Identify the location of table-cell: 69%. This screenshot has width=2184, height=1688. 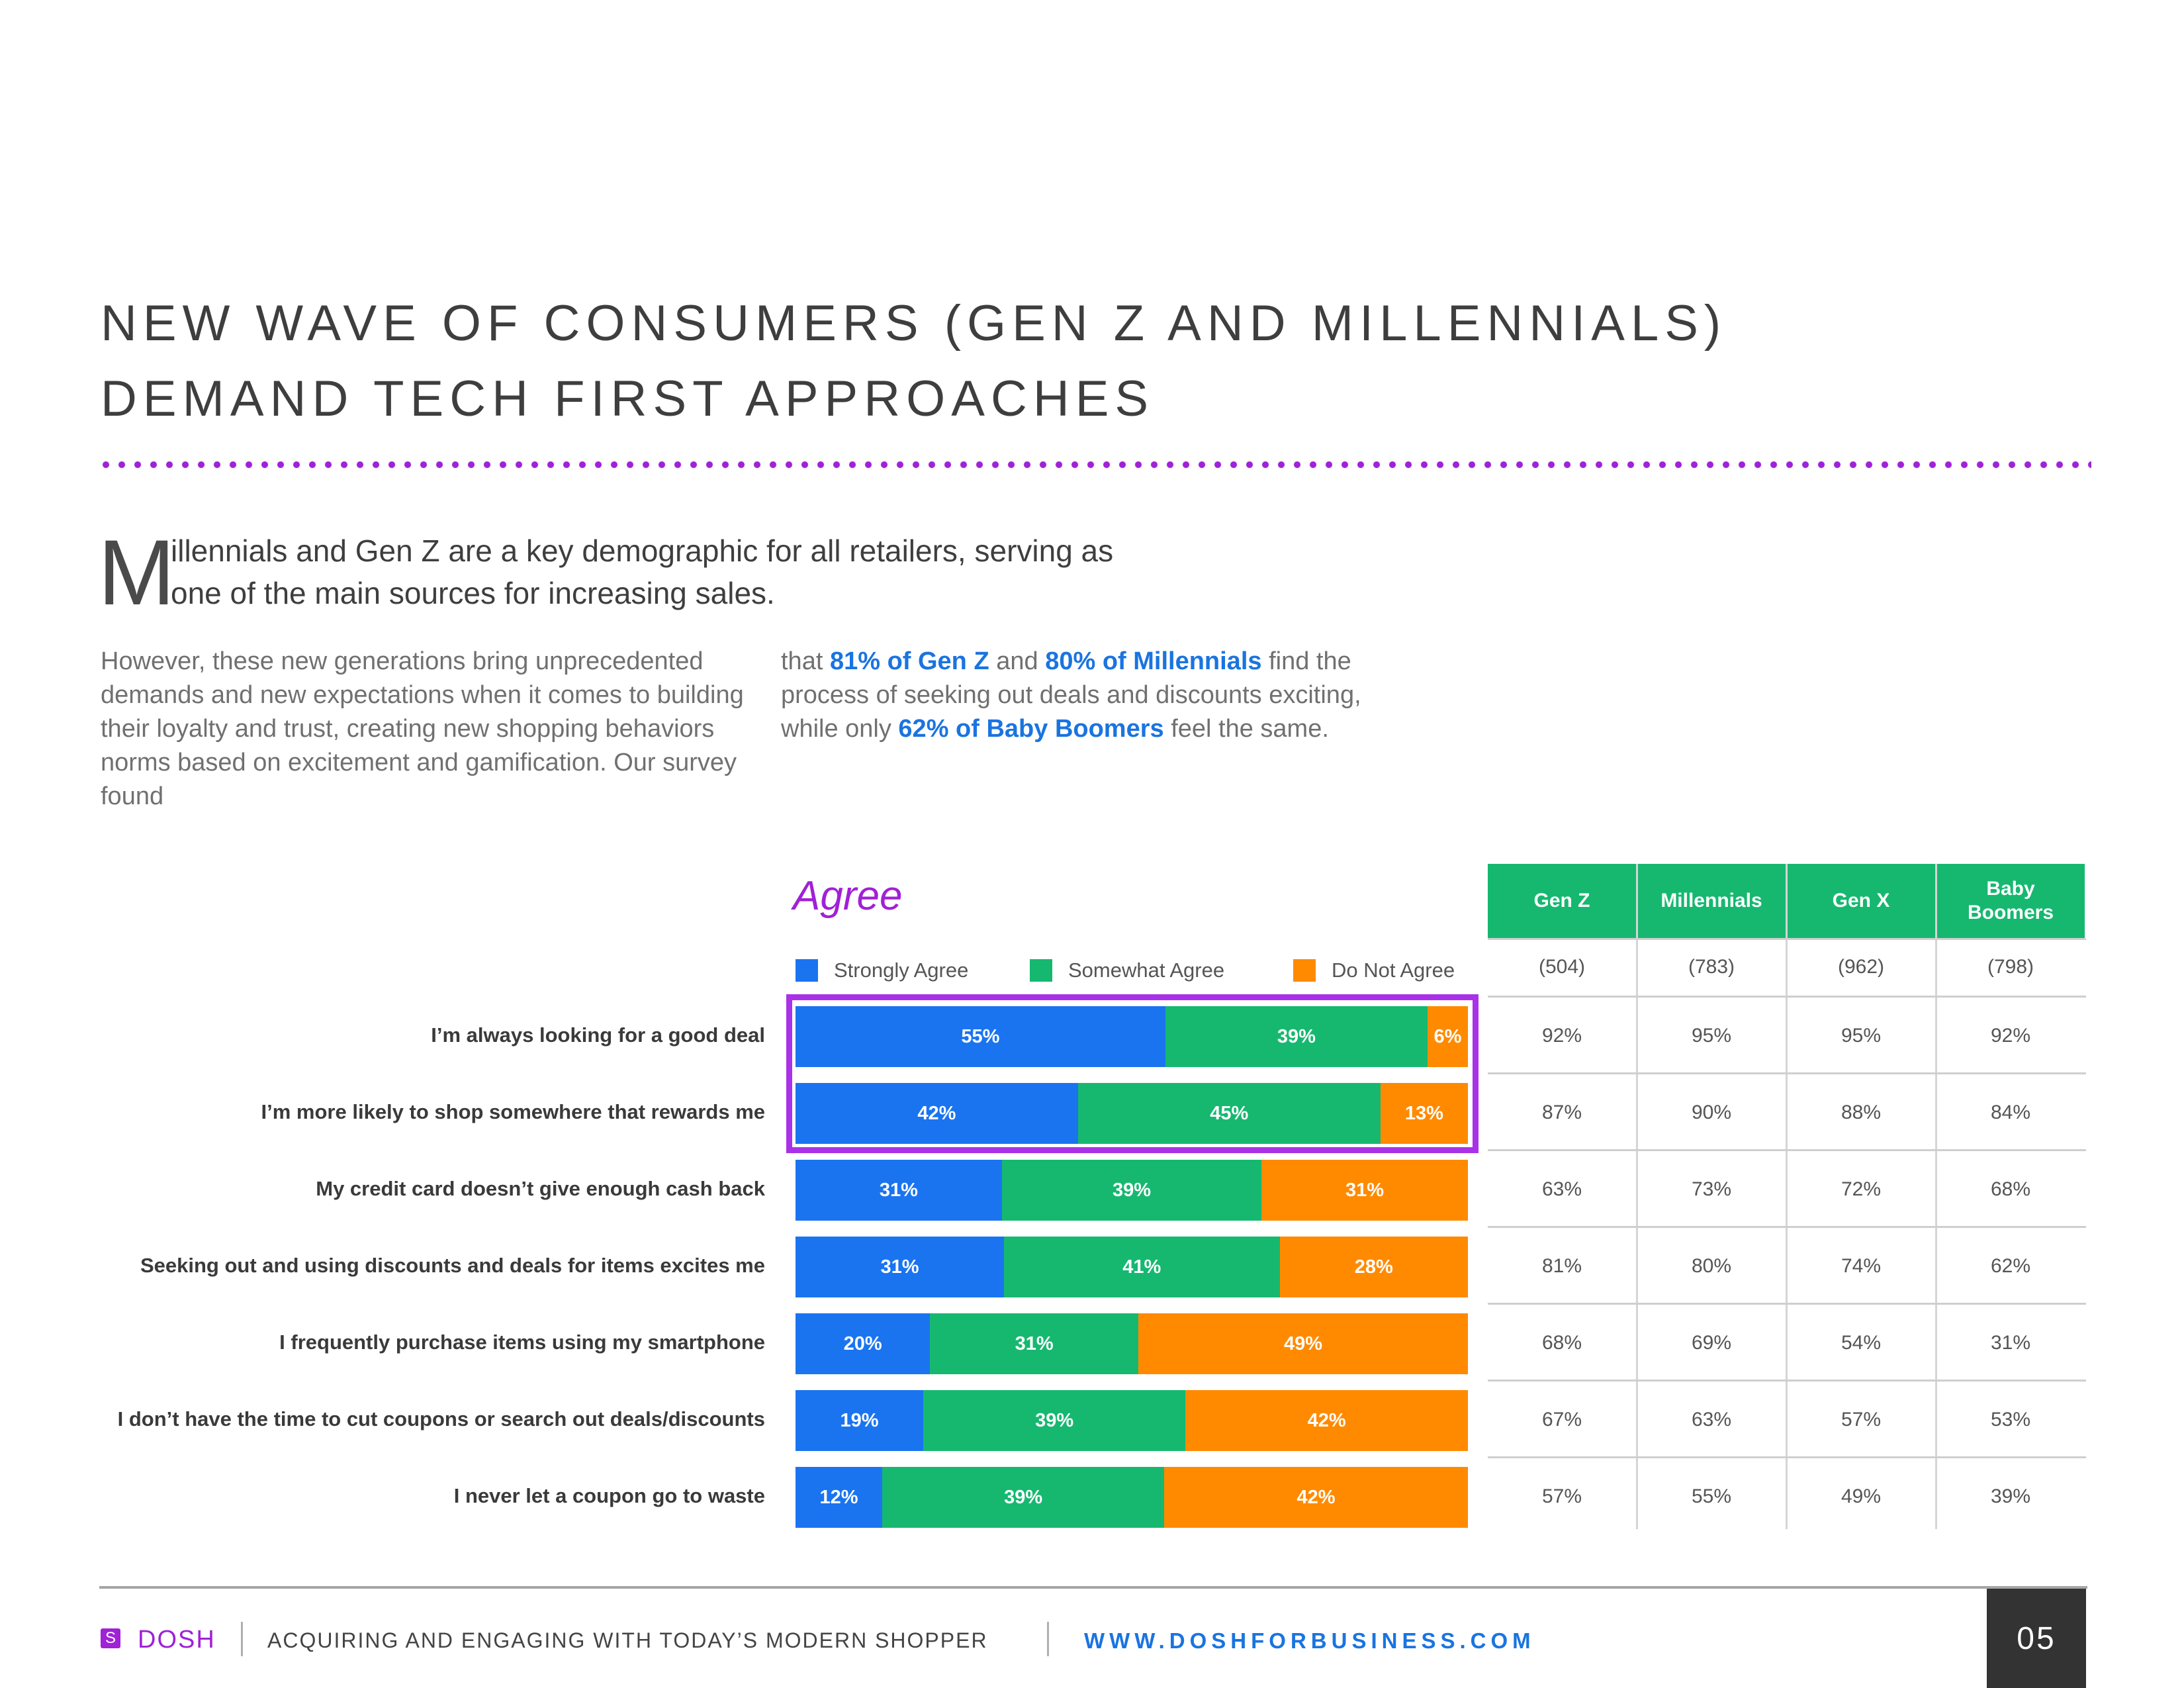
(1712, 1343).